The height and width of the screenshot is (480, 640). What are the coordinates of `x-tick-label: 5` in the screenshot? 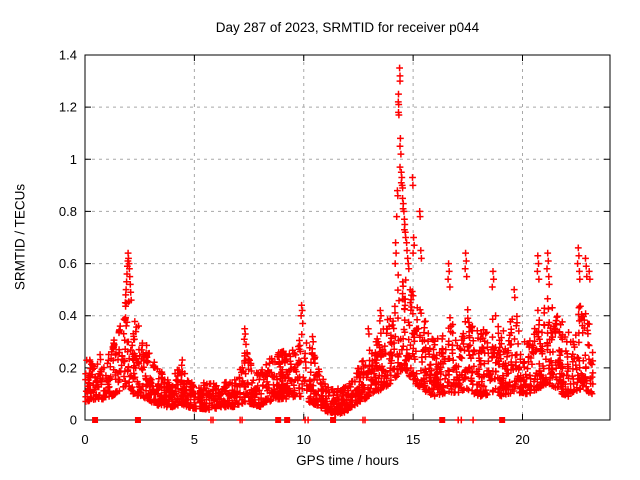 It's located at (194, 439).